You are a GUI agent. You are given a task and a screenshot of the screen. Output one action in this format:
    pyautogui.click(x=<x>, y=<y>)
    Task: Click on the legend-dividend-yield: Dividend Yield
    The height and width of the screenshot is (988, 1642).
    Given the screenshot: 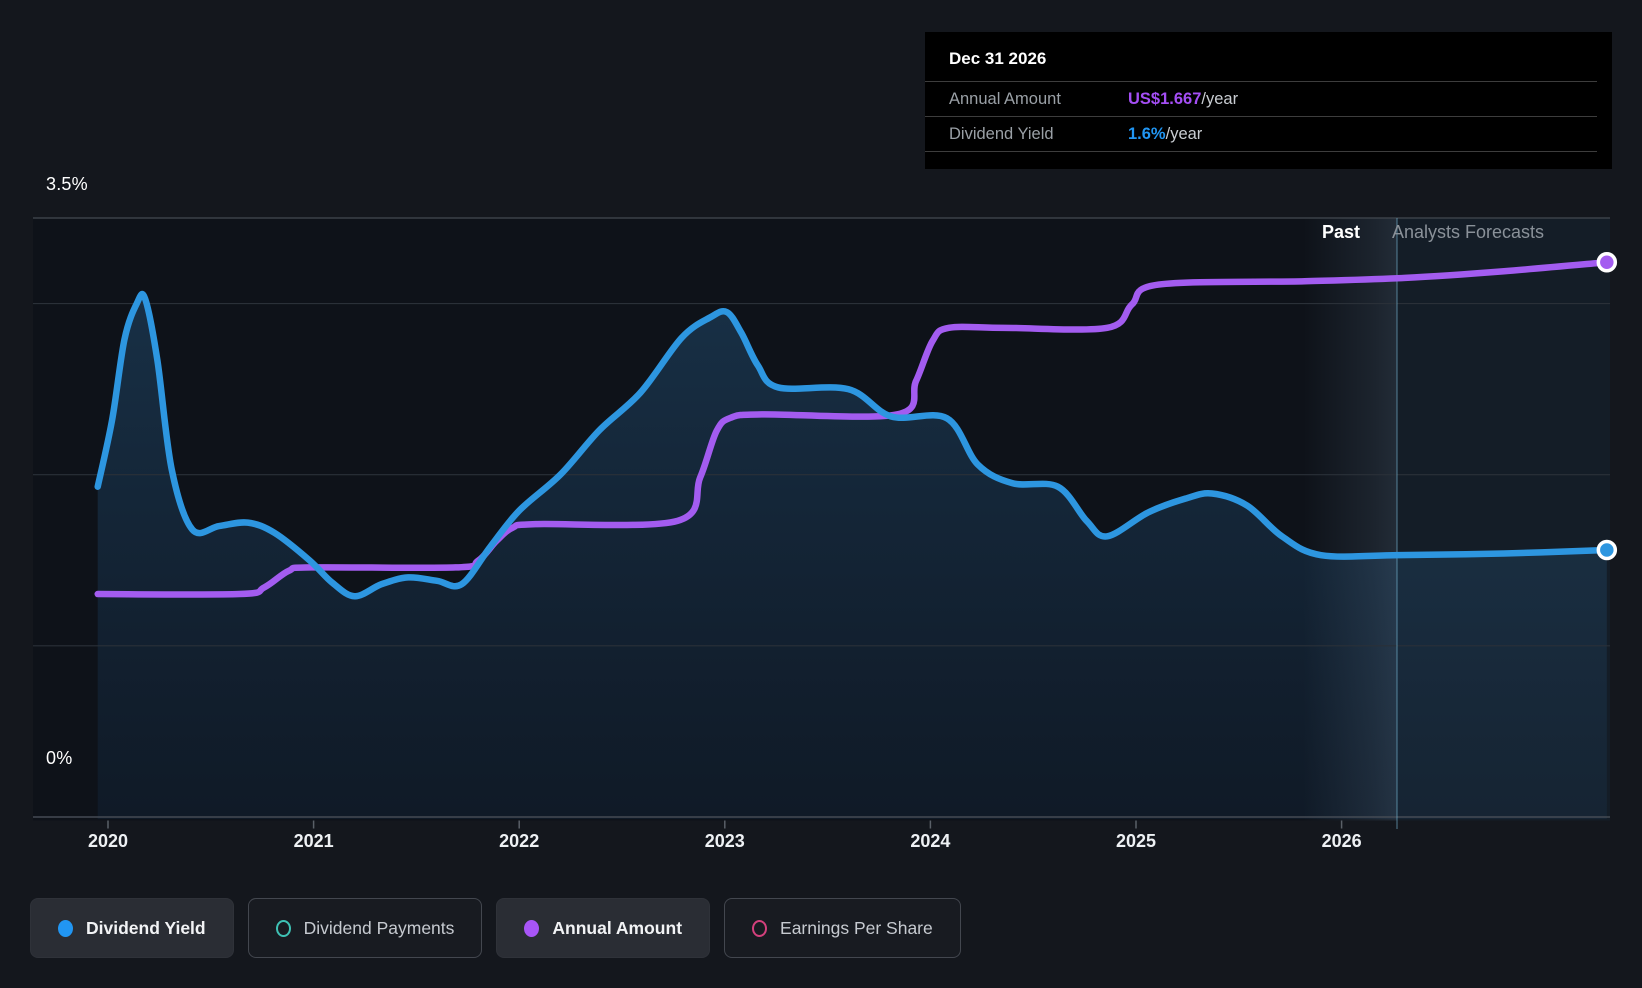 What is the action you would take?
    pyautogui.click(x=132, y=928)
    